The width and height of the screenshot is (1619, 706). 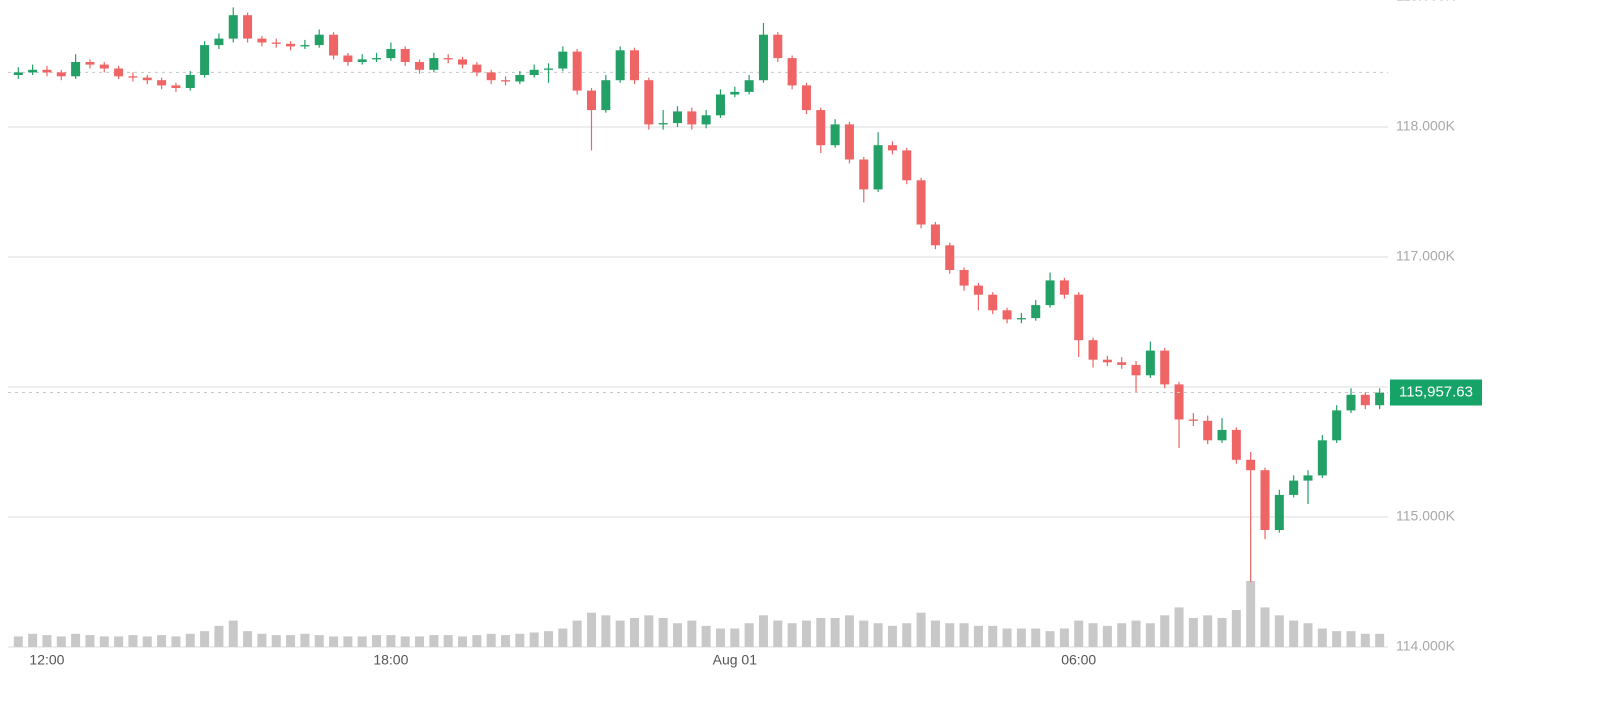 What do you see at coordinates (1078, 660) in the screenshot?
I see `x-tick-label: 06:00` at bounding box center [1078, 660].